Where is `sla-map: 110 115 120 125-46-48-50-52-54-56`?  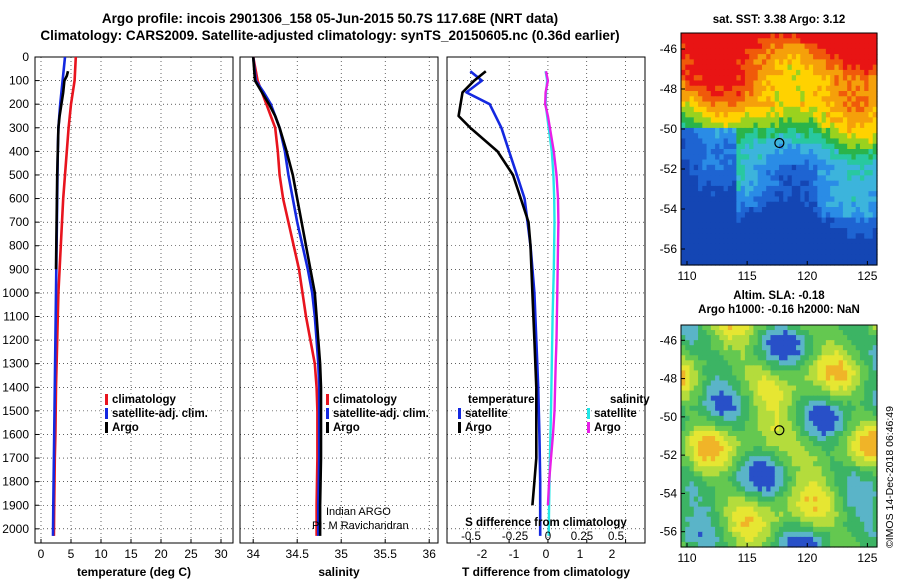
sla-map: 110 115 120 125-46-48-50-52-54-56 is located at coordinates (769, 444).